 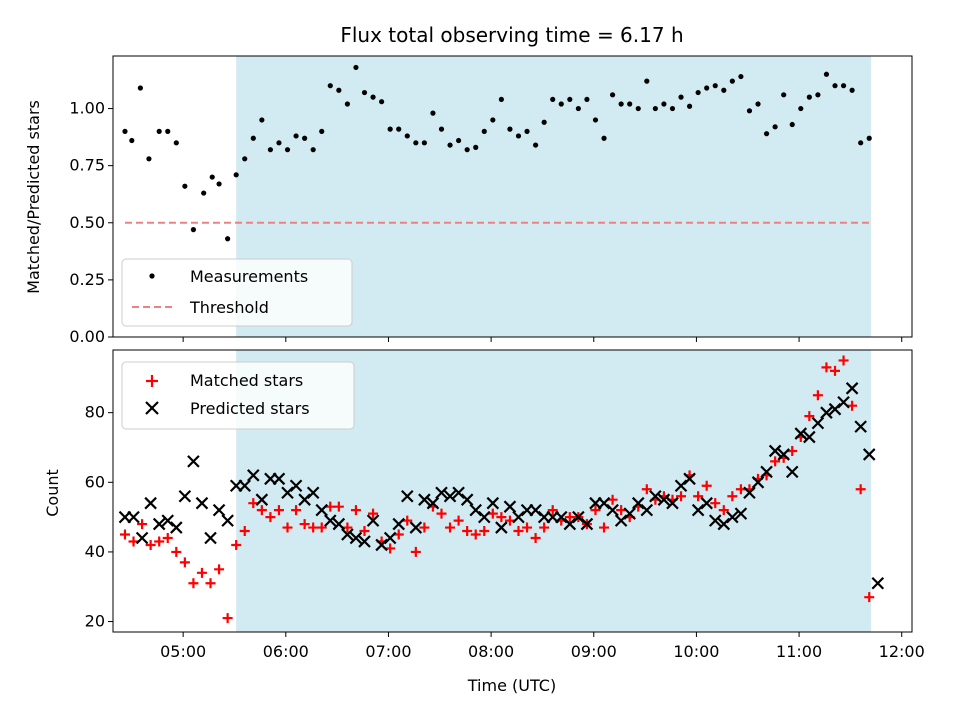 What do you see at coordinates (87, 222) in the screenshot?
I see `y-tick-label: 0.50` at bounding box center [87, 222].